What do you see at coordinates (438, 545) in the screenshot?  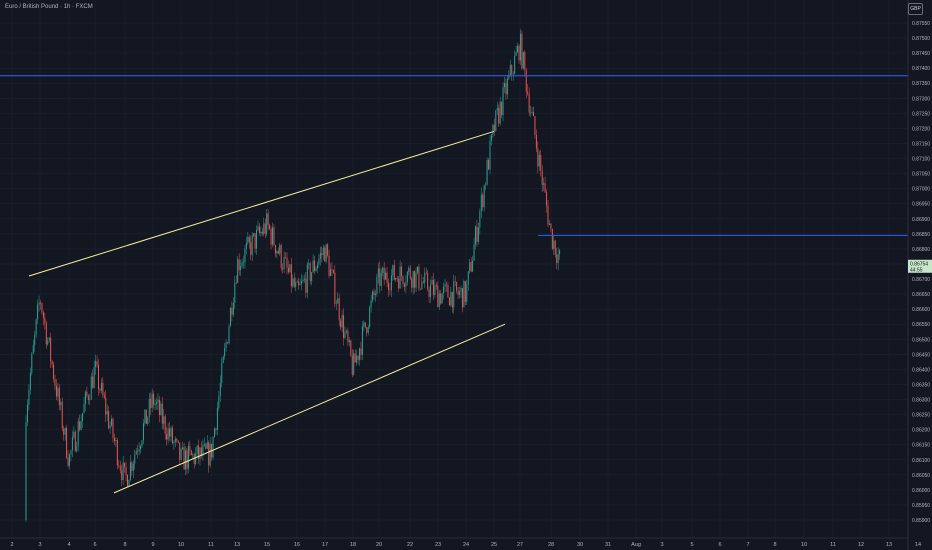 I see `time-tick-label: 23` at bounding box center [438, 545].